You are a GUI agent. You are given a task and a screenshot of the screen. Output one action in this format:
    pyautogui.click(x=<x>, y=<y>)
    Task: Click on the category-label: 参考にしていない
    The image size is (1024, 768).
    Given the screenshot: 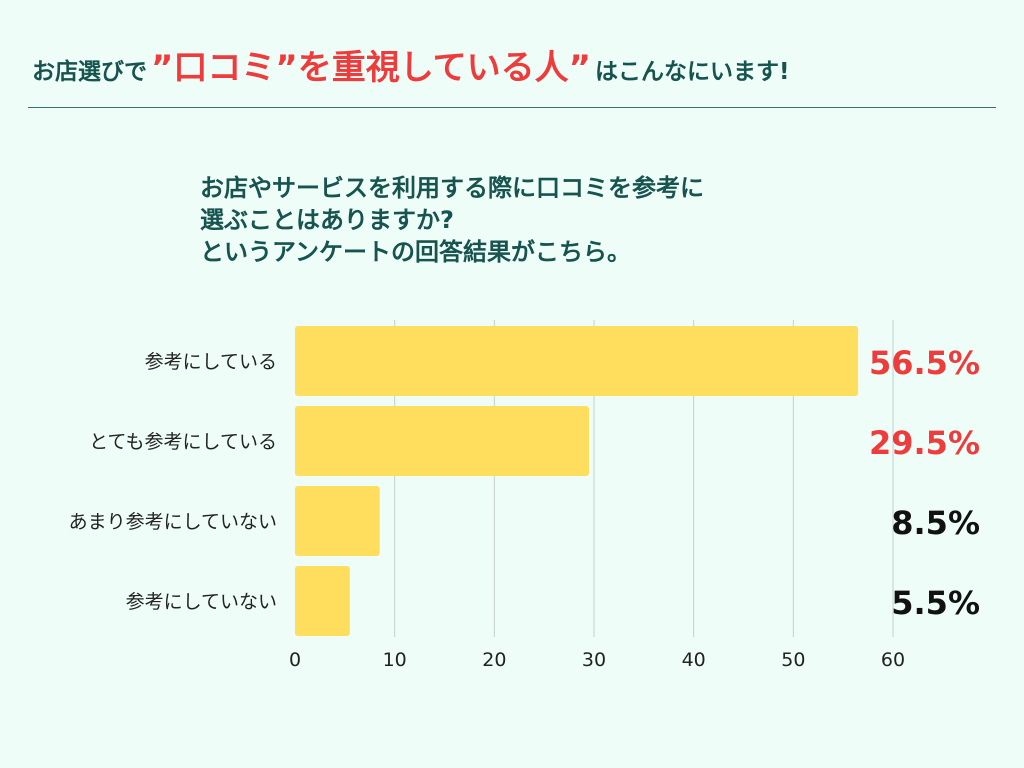 What is the action you would take?
    pyautogui.click(x=201, y=602)
    